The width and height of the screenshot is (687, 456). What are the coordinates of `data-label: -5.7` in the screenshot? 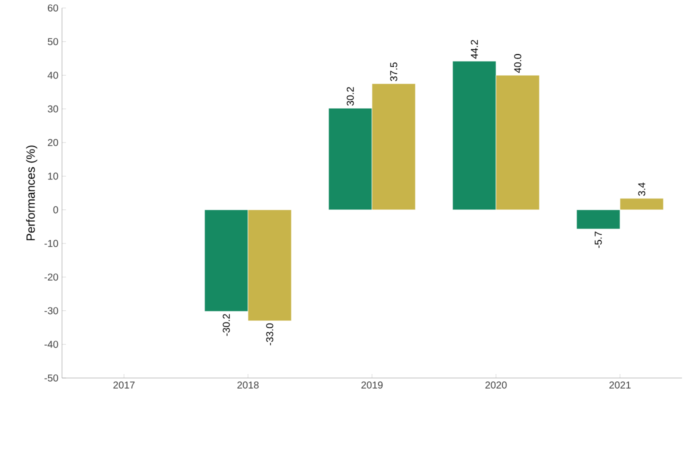 It's located at (598, 240).